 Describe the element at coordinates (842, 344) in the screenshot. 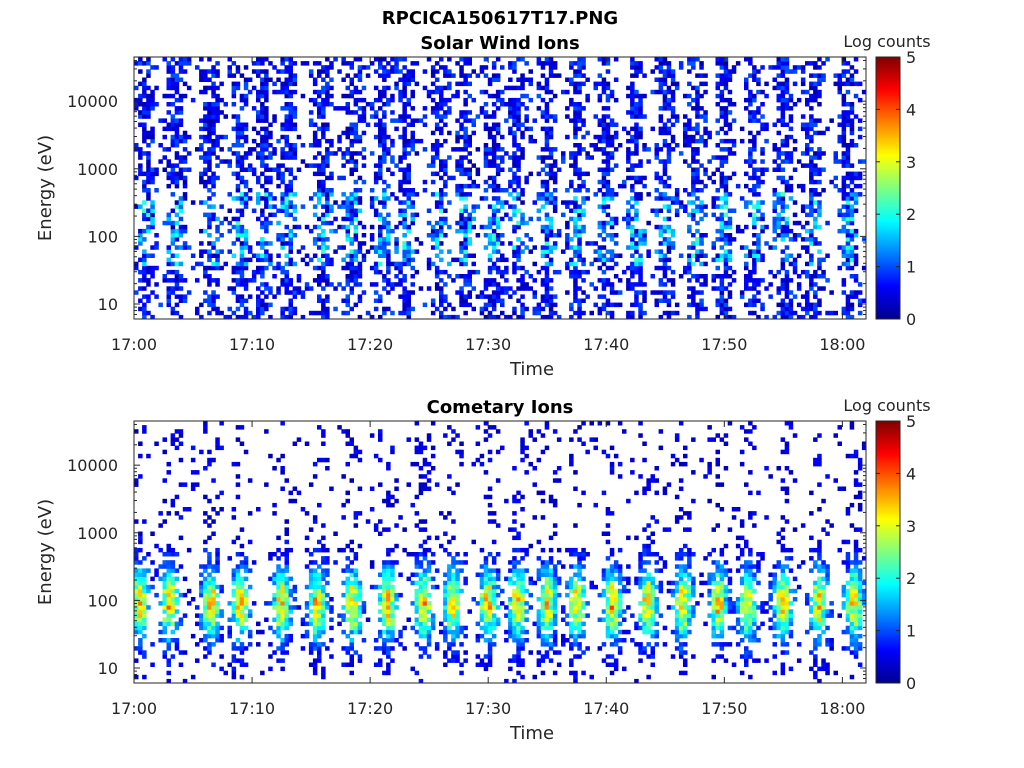

I see `x-tick-label: 18:00` at that location.